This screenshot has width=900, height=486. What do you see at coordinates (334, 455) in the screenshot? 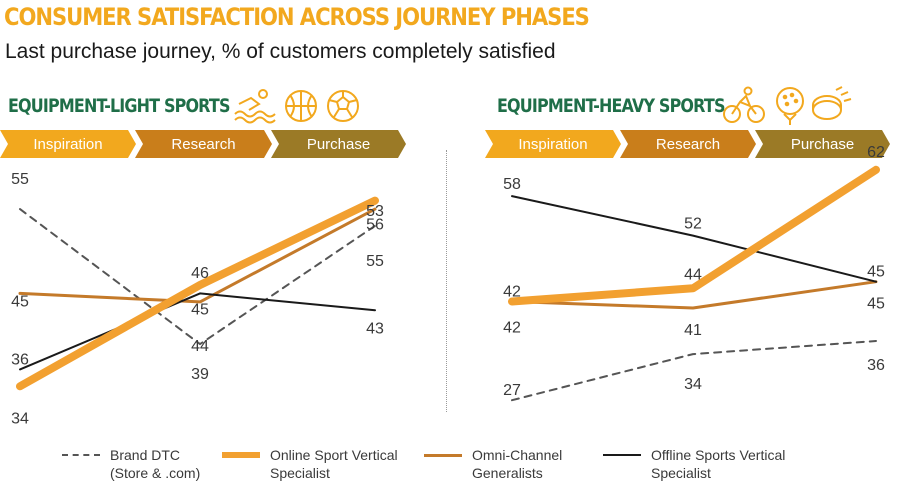
I see `legend-label-online-vertical: Online Sport Vertical` at bounding box center [334, 455].